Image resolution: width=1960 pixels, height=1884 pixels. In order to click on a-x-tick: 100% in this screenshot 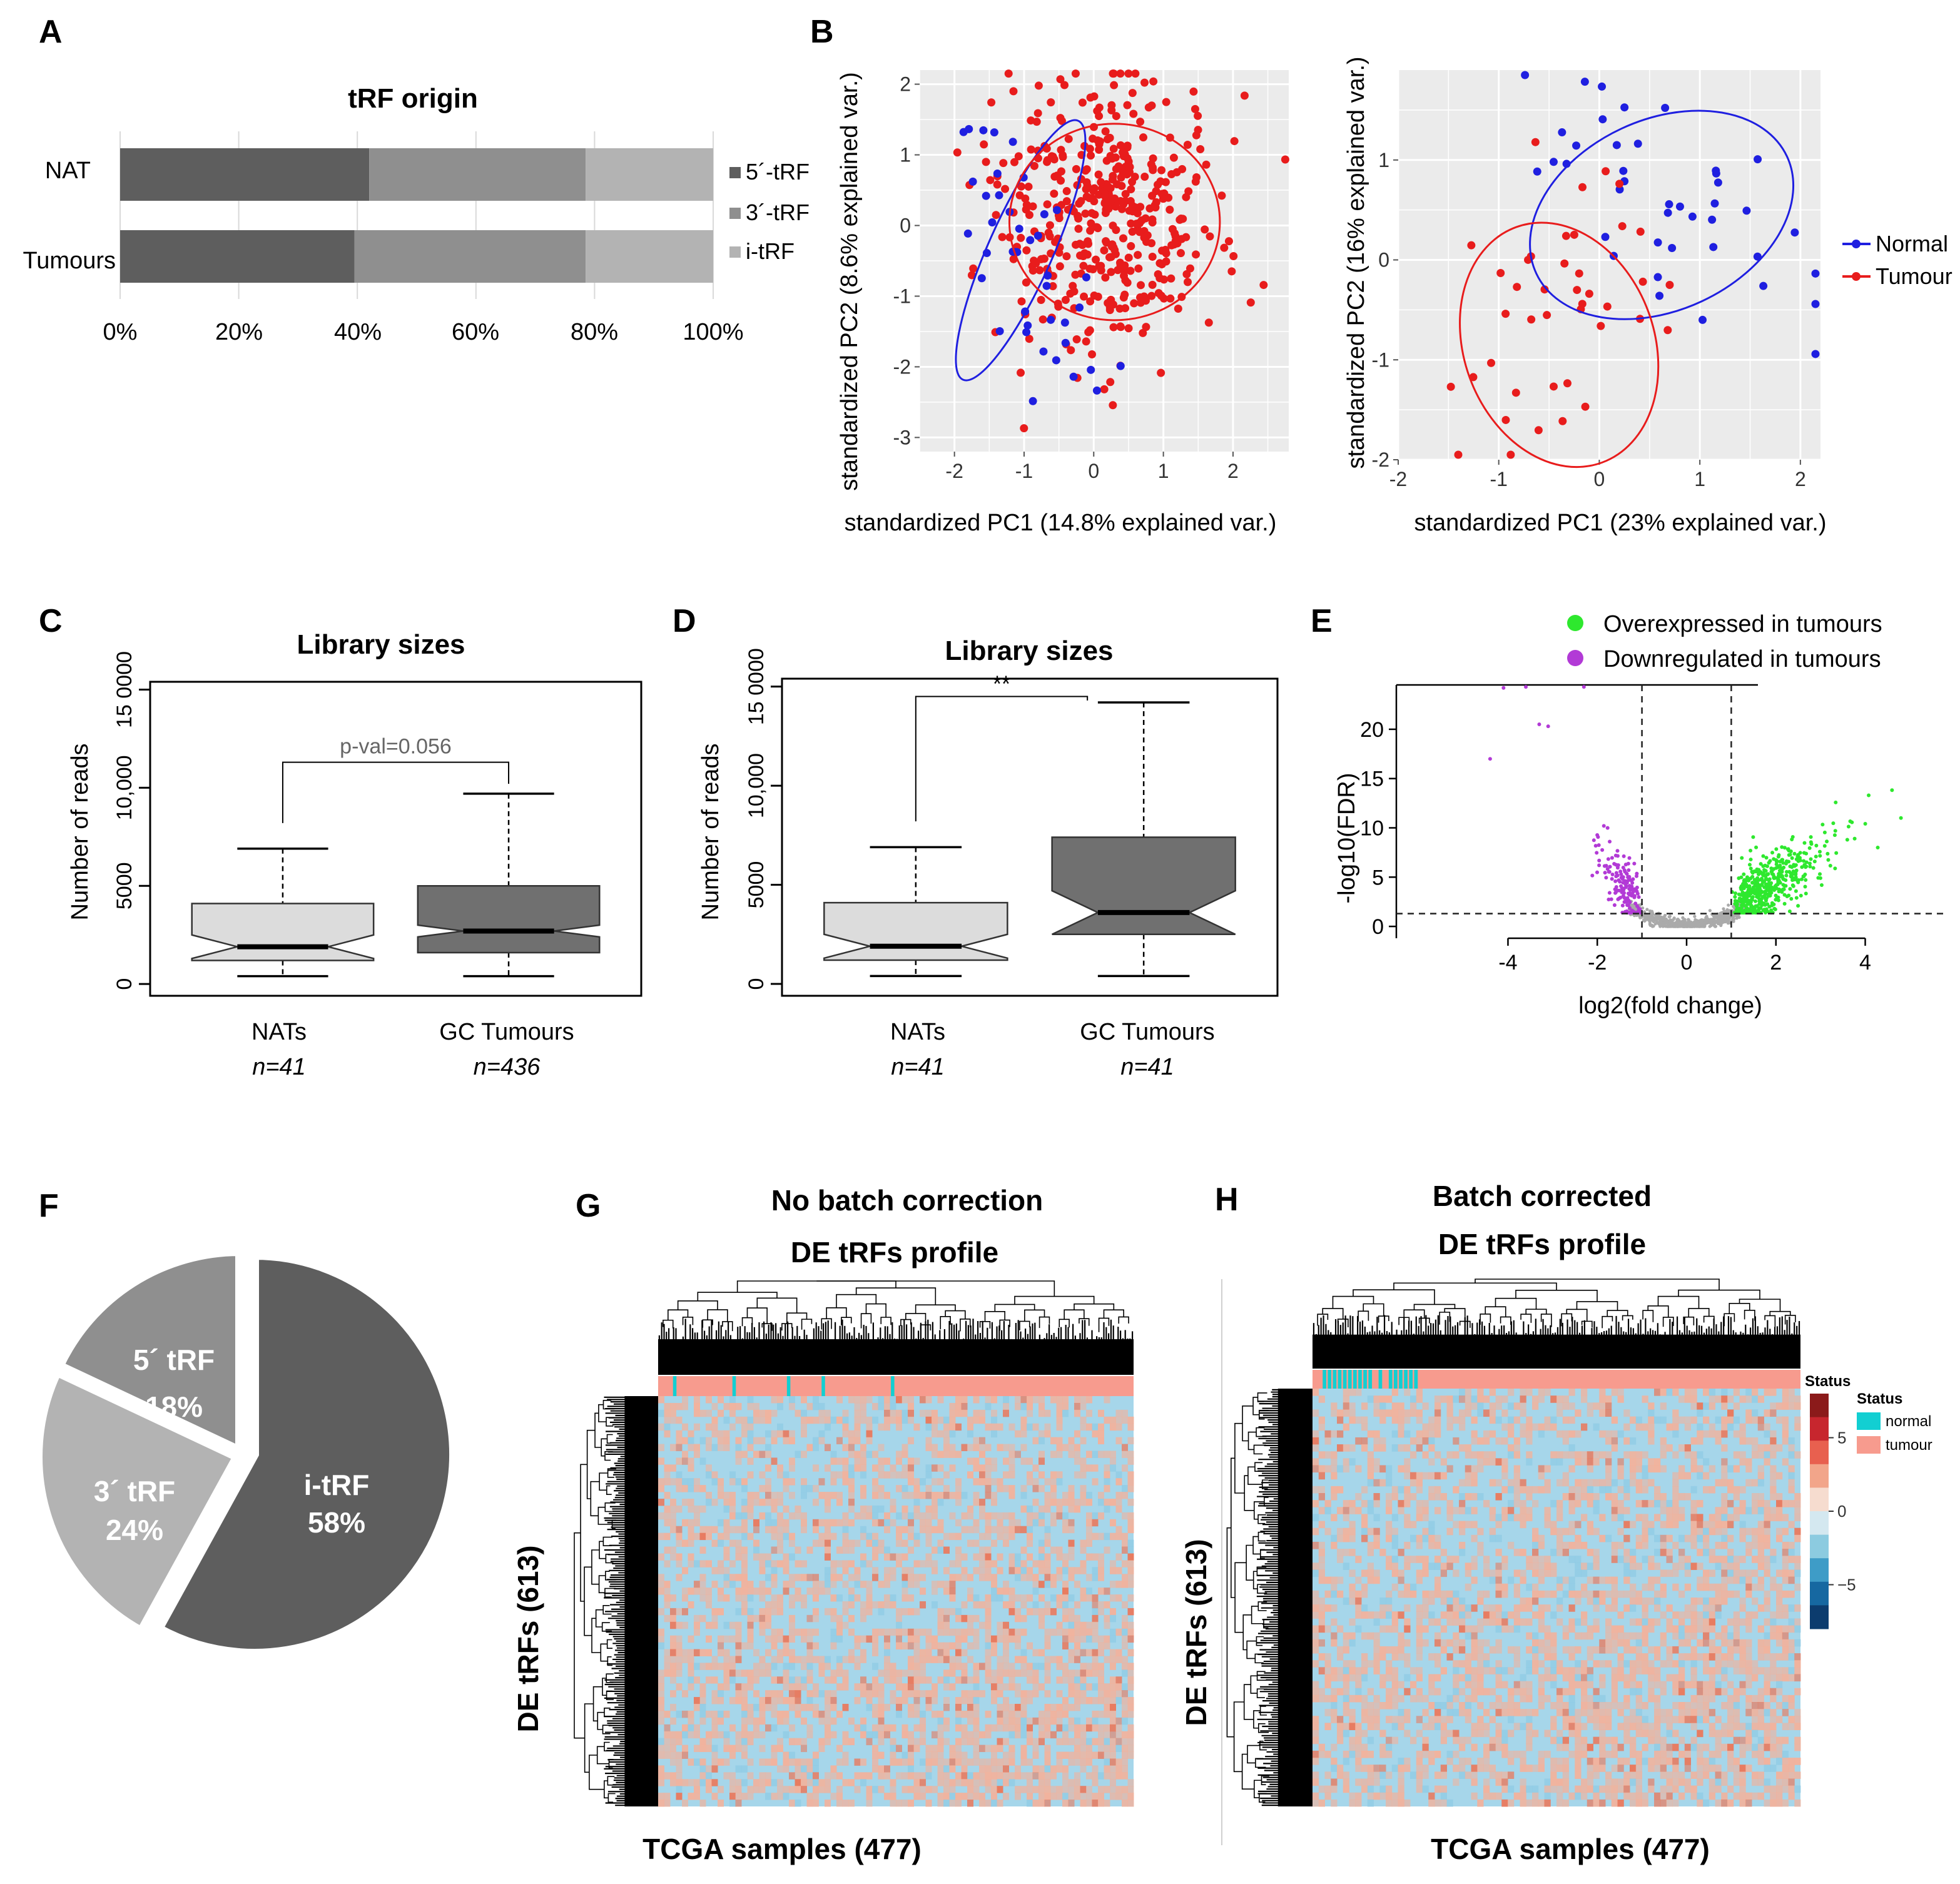, I will do `click(713, 332)`.